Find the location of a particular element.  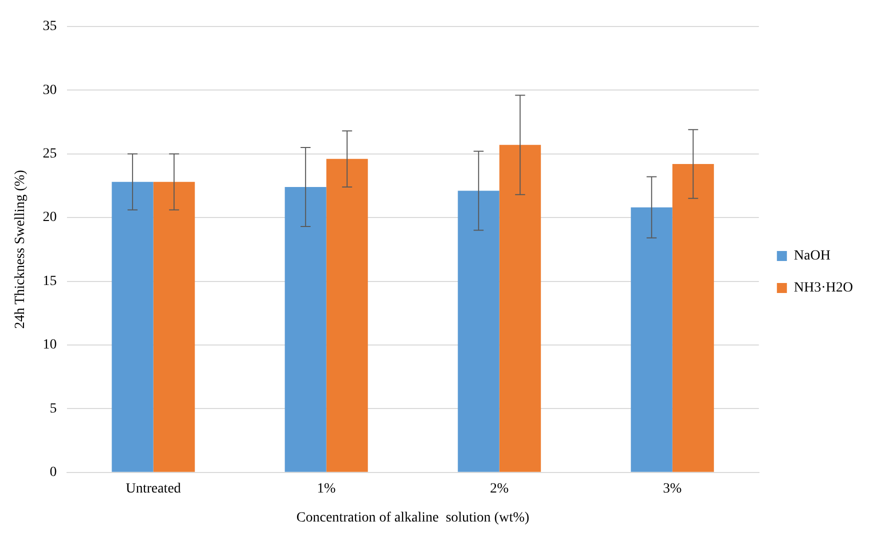

x-axis-title: Concentration of alkaline solution (wt%) is located at coordinates (413, 518).